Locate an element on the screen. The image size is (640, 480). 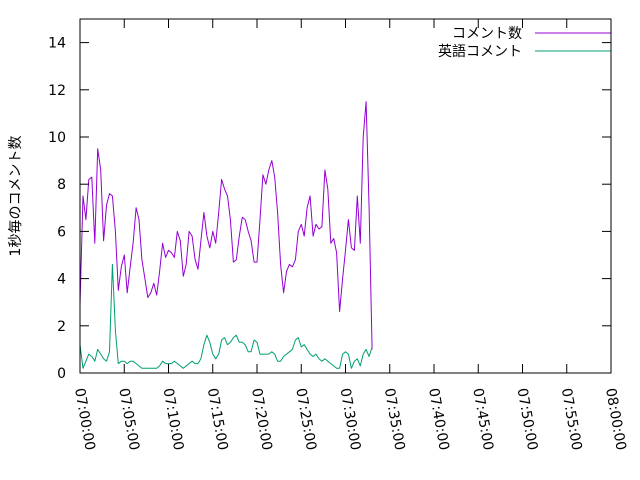
x-tick-label: 07:00:00 is located at coordinates (84, 419).